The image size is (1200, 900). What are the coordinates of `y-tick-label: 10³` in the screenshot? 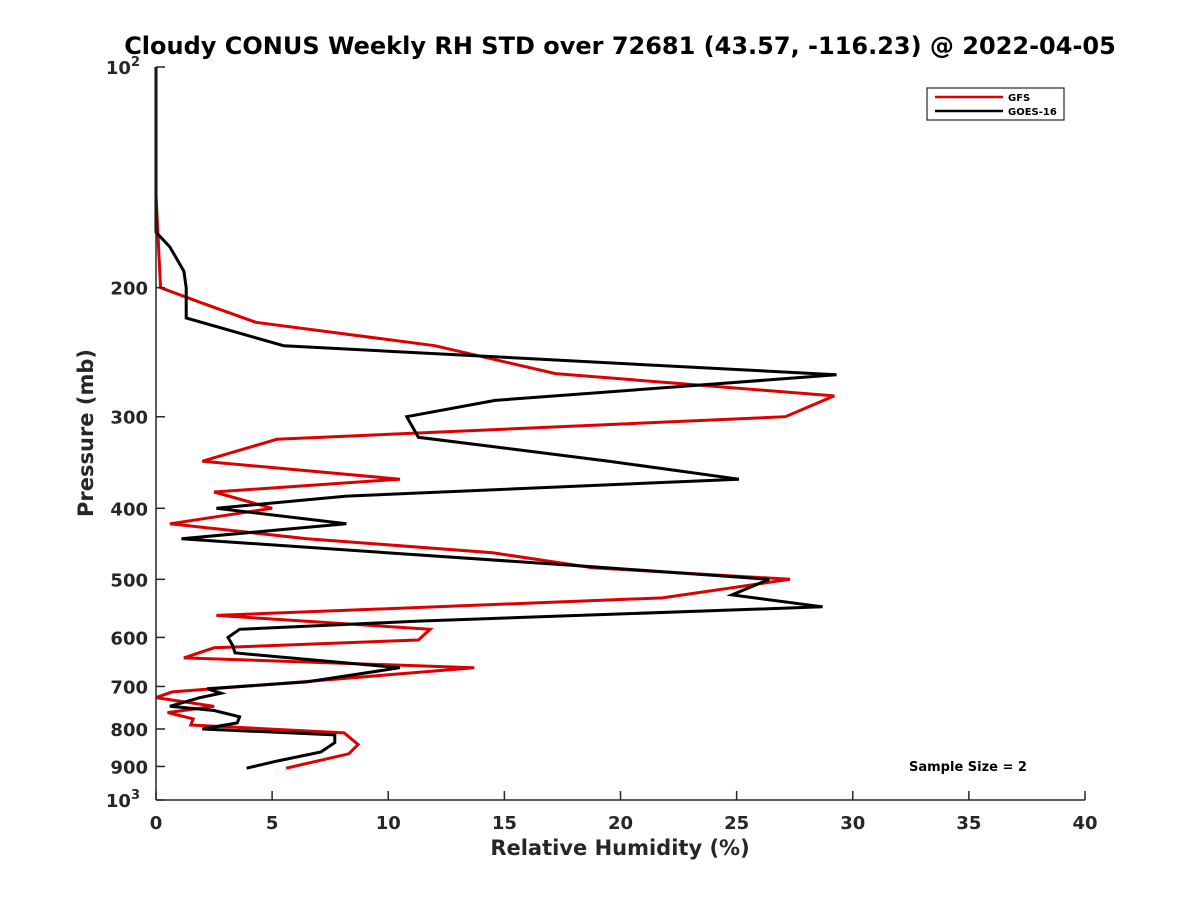 It's located at (123, 800).